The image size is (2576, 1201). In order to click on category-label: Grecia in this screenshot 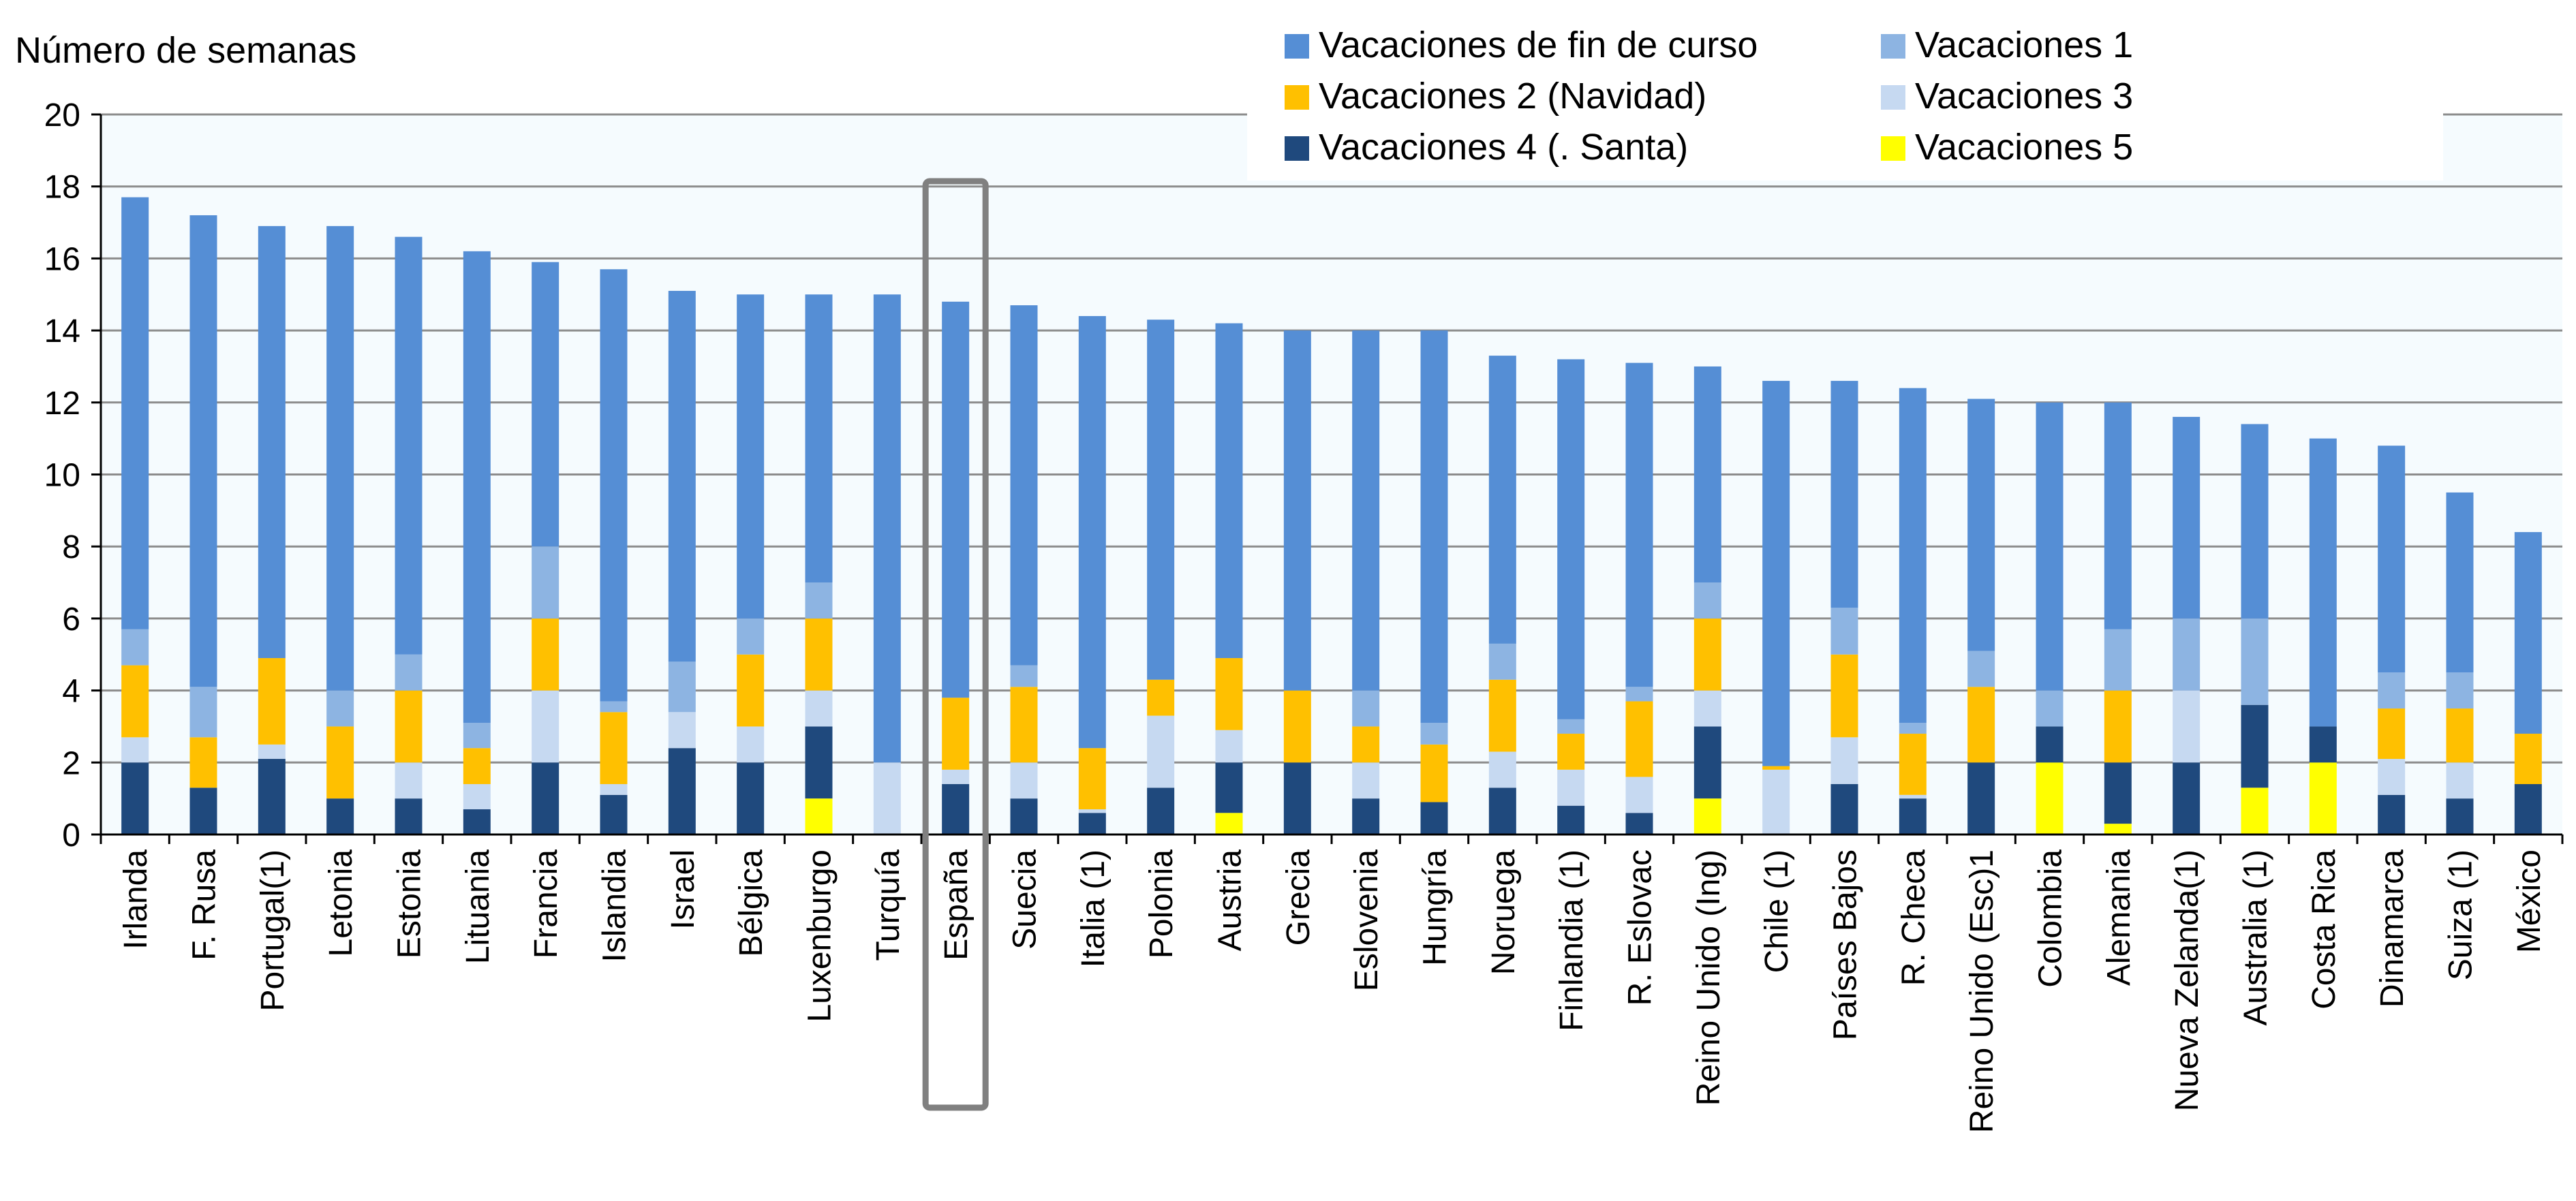, I will do `click(1299, 897)`.